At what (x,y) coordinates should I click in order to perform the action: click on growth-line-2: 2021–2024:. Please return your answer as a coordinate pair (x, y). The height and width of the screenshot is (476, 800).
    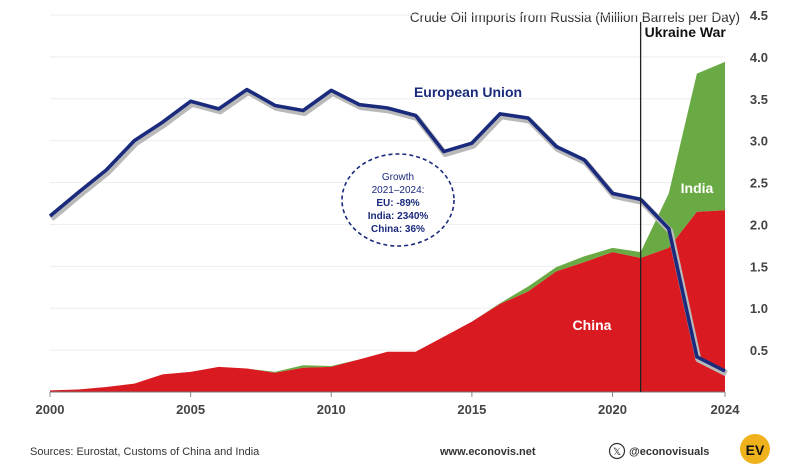
    Looking at the image, I should click on (398, 190).